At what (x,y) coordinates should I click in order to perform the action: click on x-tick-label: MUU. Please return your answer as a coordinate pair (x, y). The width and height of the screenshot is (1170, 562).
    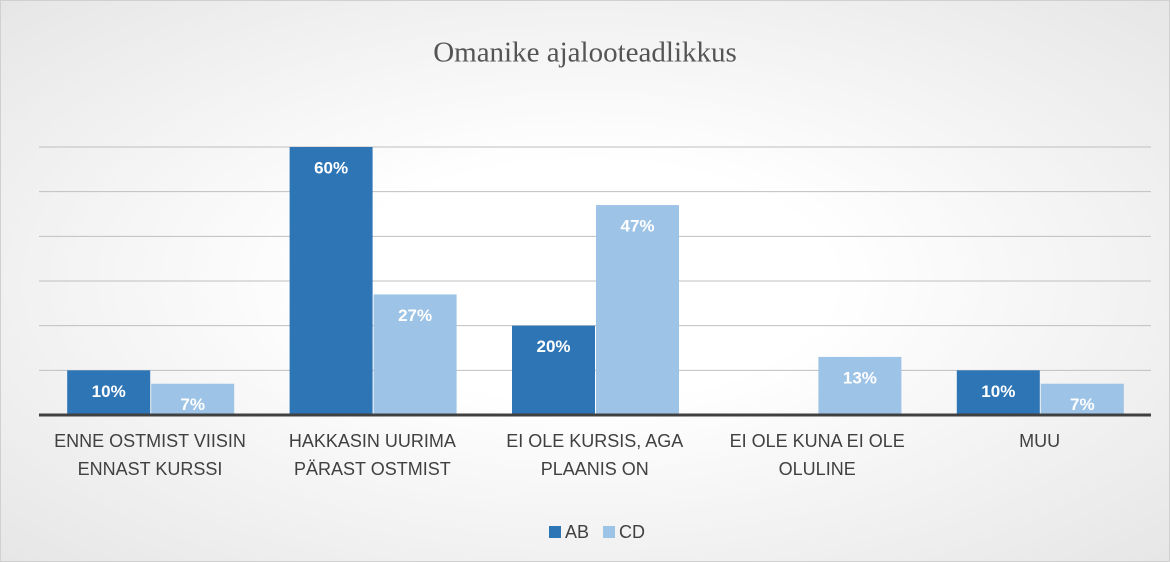
    Looking at the image, I should click on (1040, 441).